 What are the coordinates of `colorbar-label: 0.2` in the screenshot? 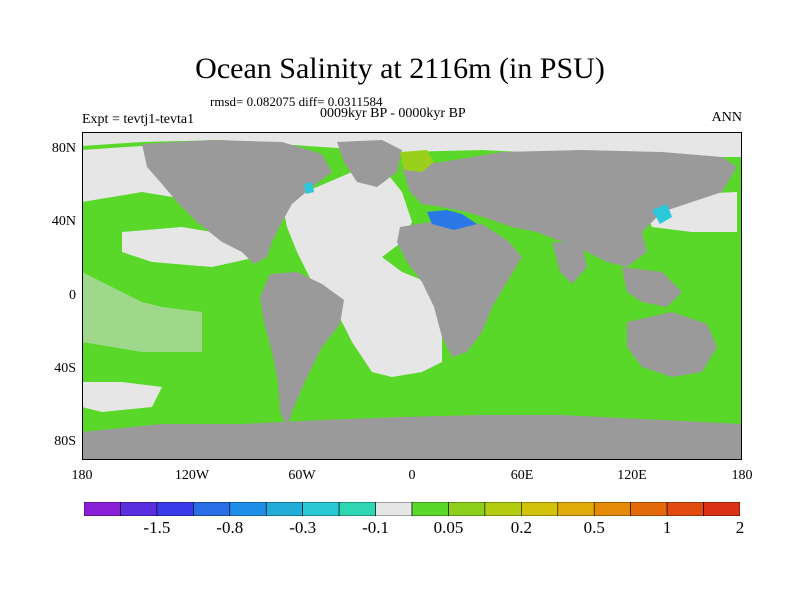 It's located at (521, 527).